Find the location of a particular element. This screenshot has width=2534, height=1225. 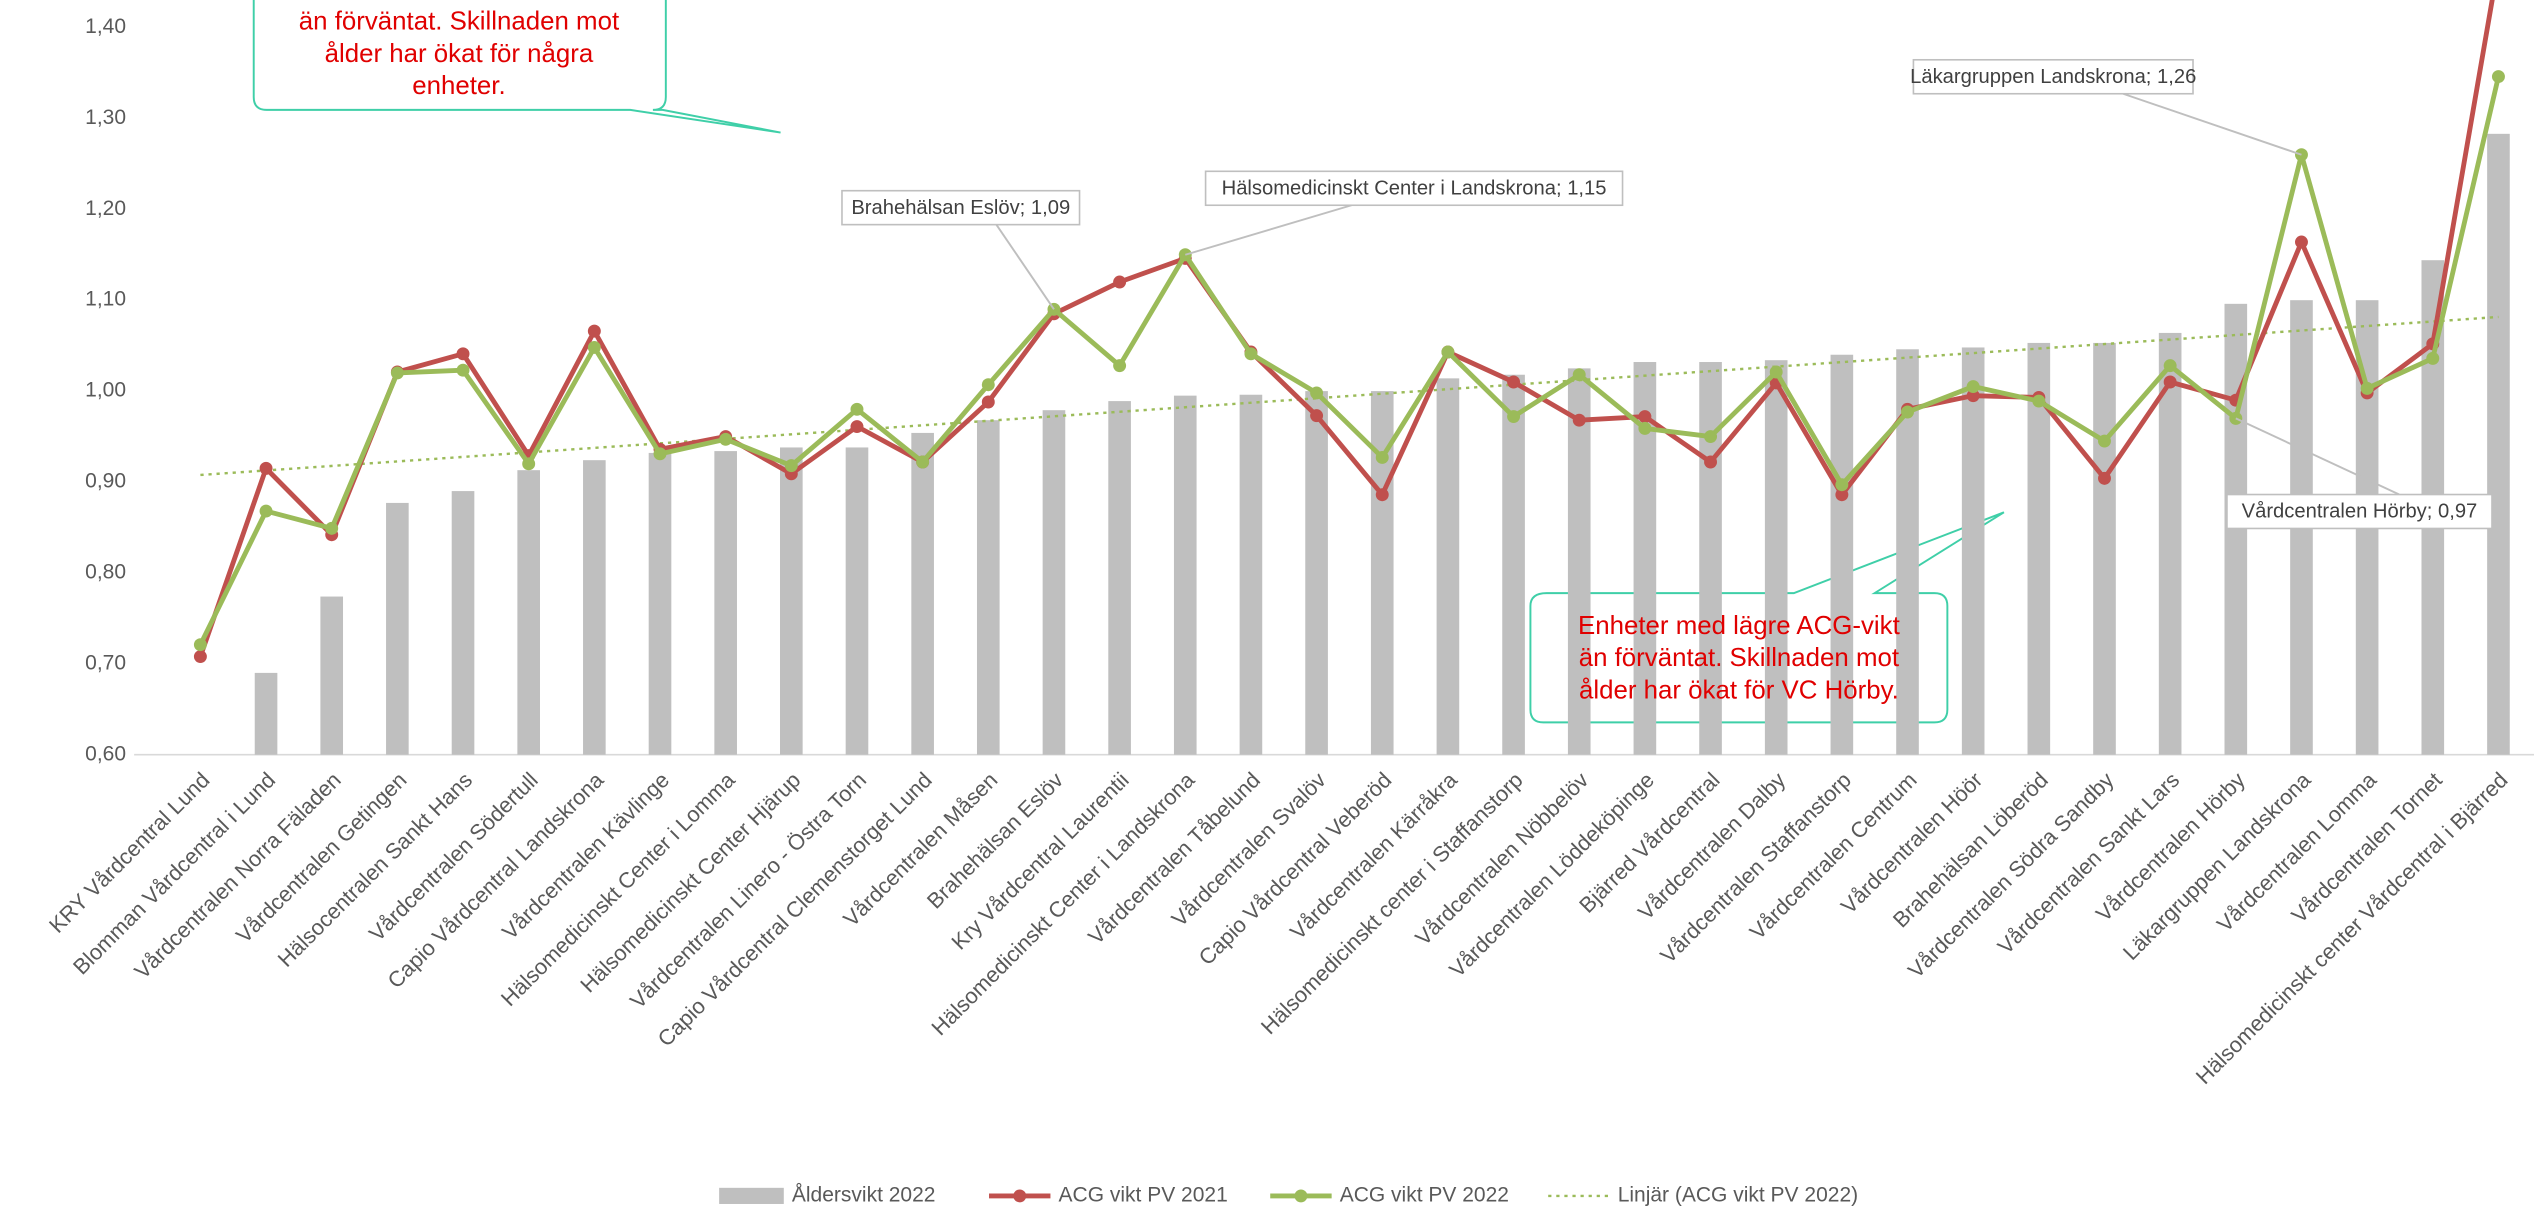

annotation-text: ålder har ökat för några is located at coordinates (459, 54).